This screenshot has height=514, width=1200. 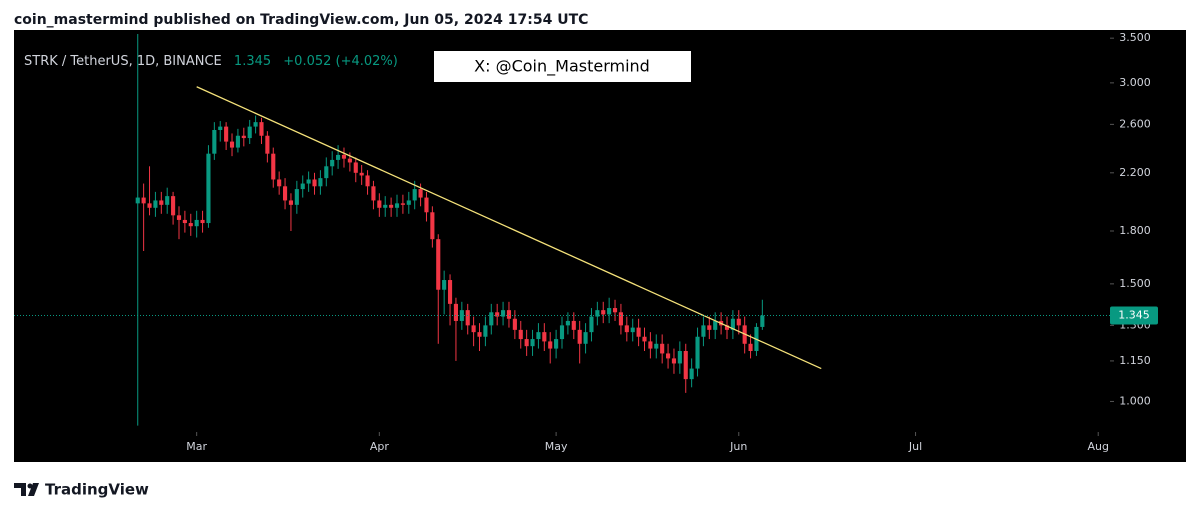 I want to click on y-tick-label: 1.500, so click(x=1135, y=283).